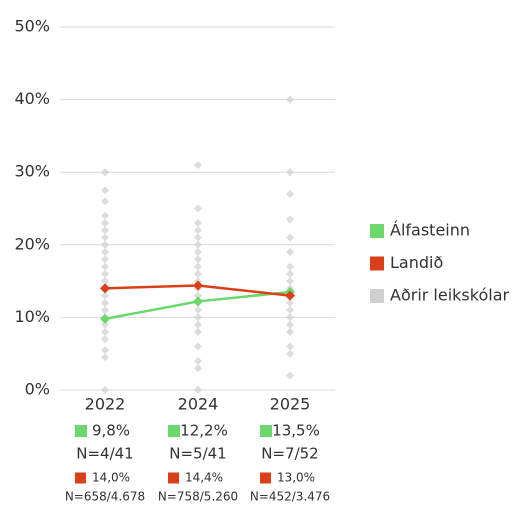 The width and height of the screenshot is (532, 507). Describe the element at coordinates (430, 230) in the screenshot. I see `legend-label: Álfasteinn` at that location.